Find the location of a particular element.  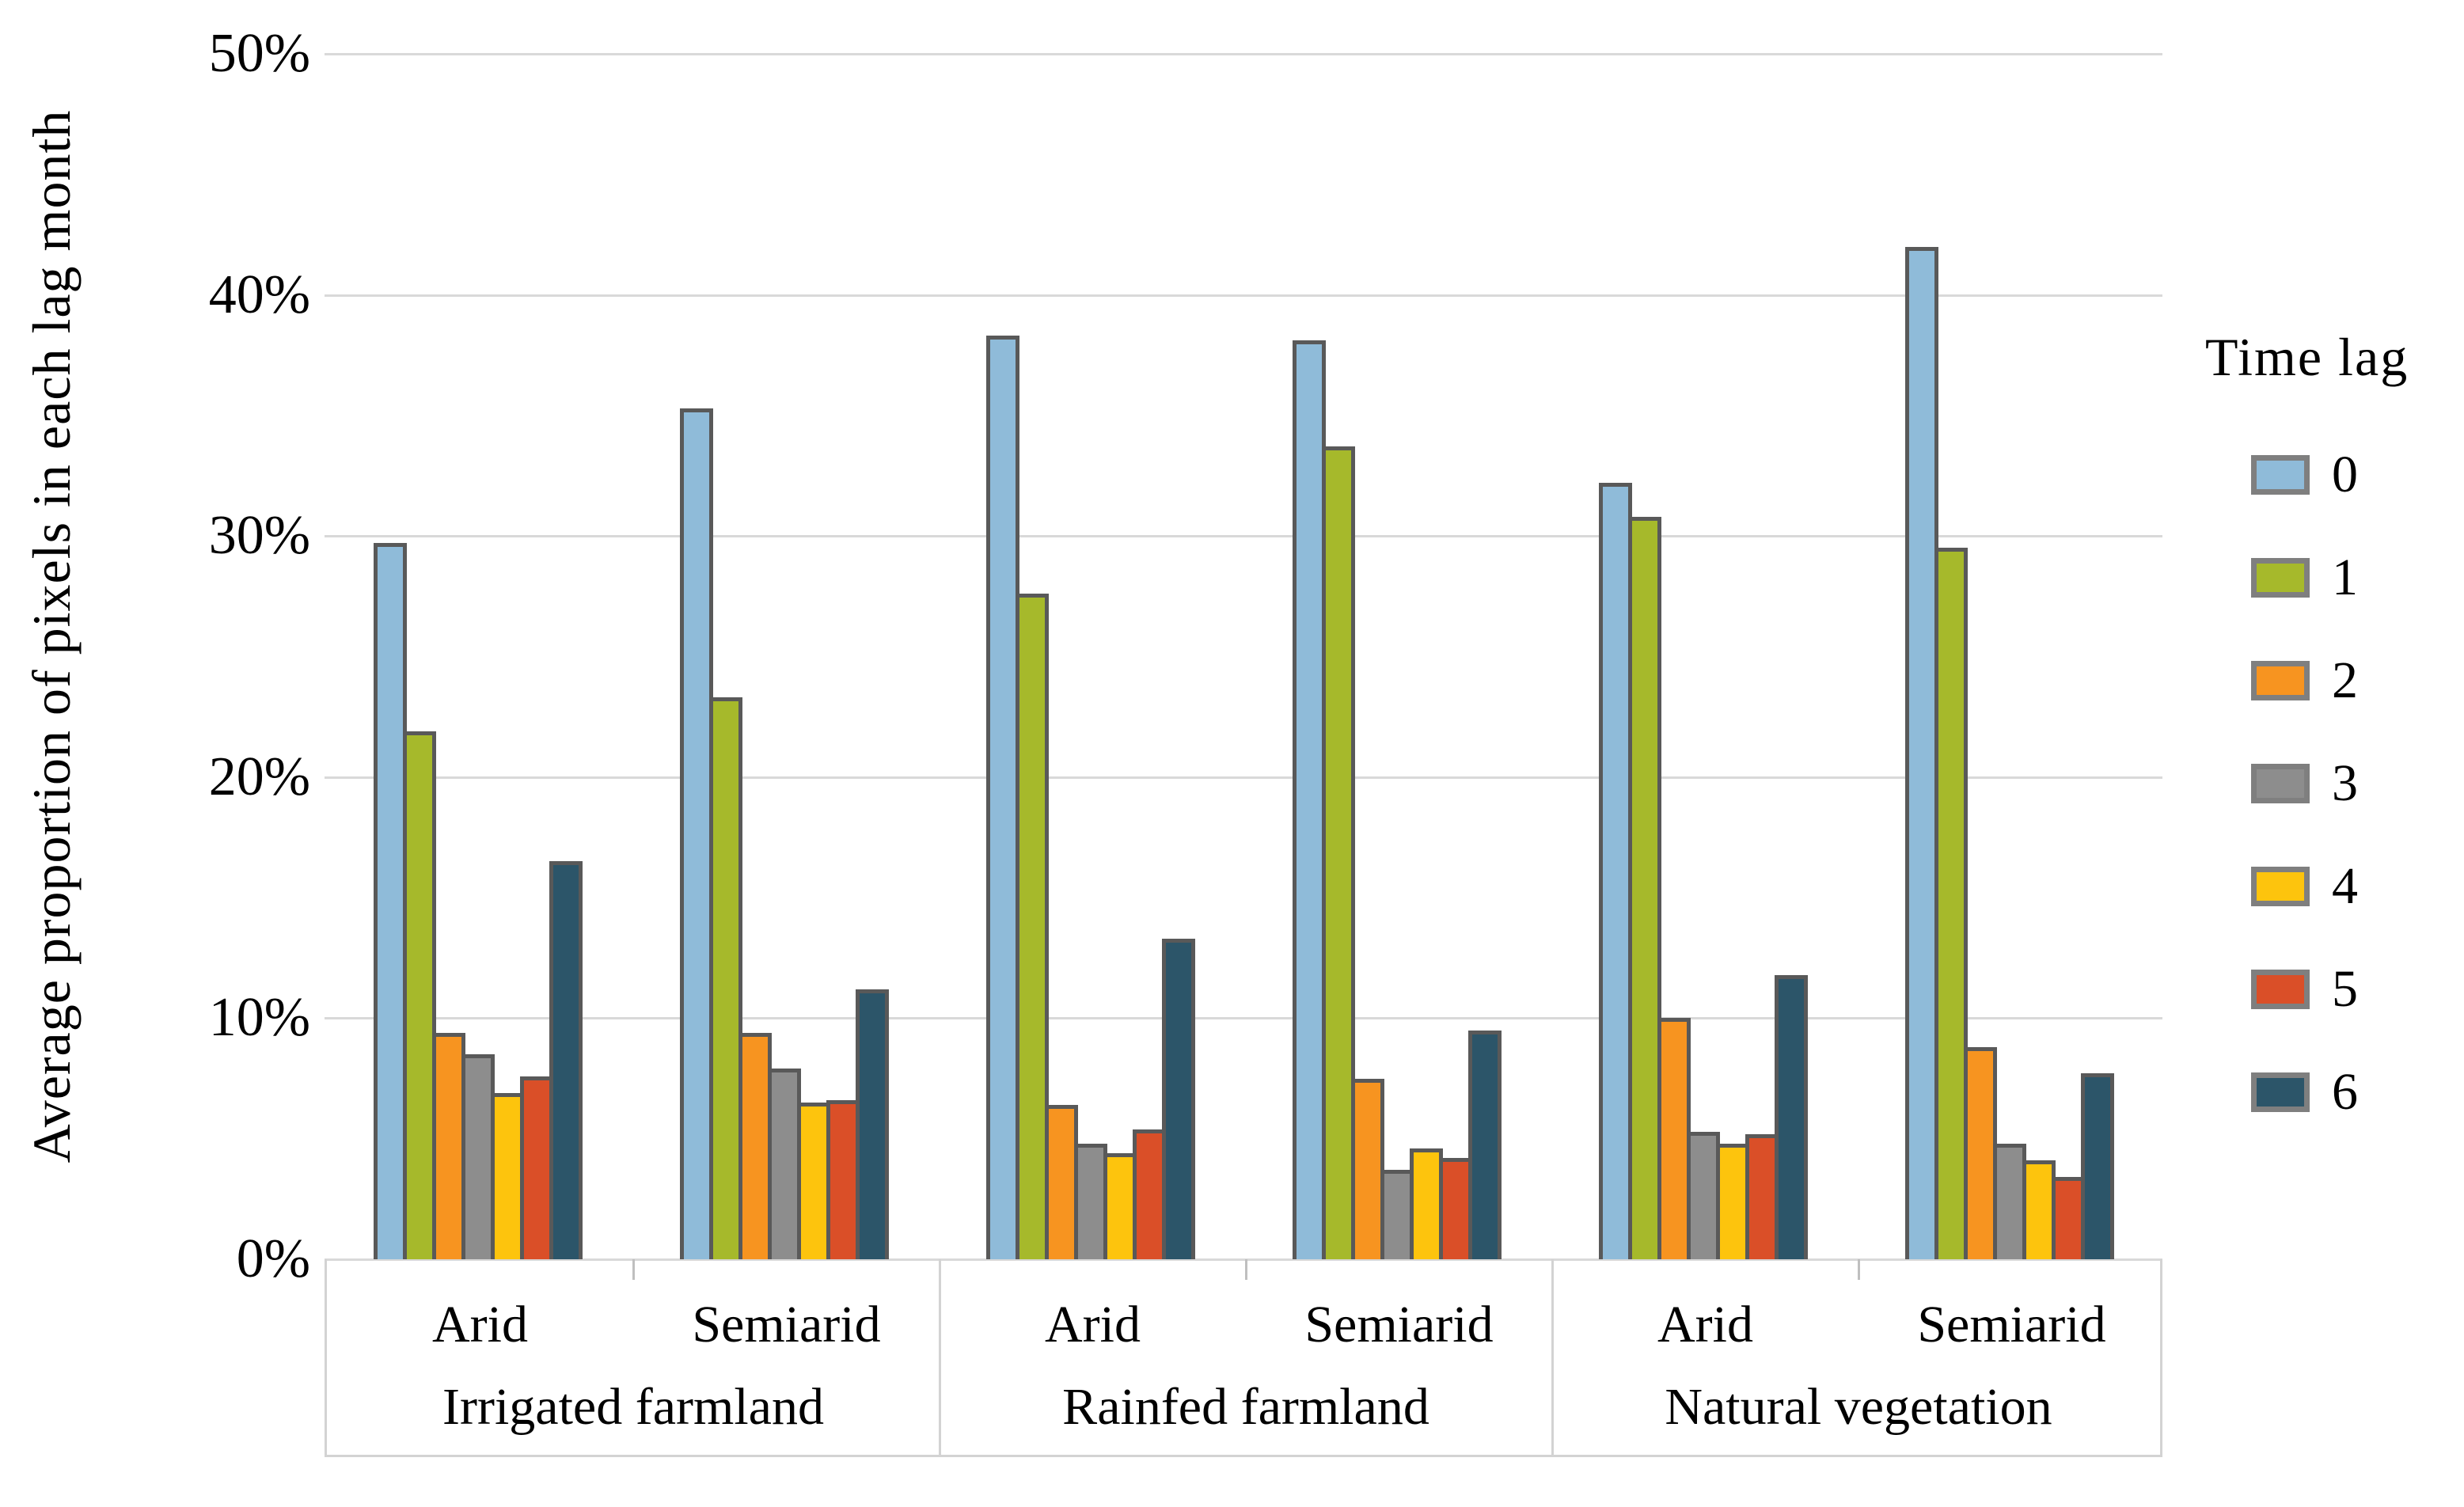

y-tick-label: 20% is located at coordinates (259, 776).